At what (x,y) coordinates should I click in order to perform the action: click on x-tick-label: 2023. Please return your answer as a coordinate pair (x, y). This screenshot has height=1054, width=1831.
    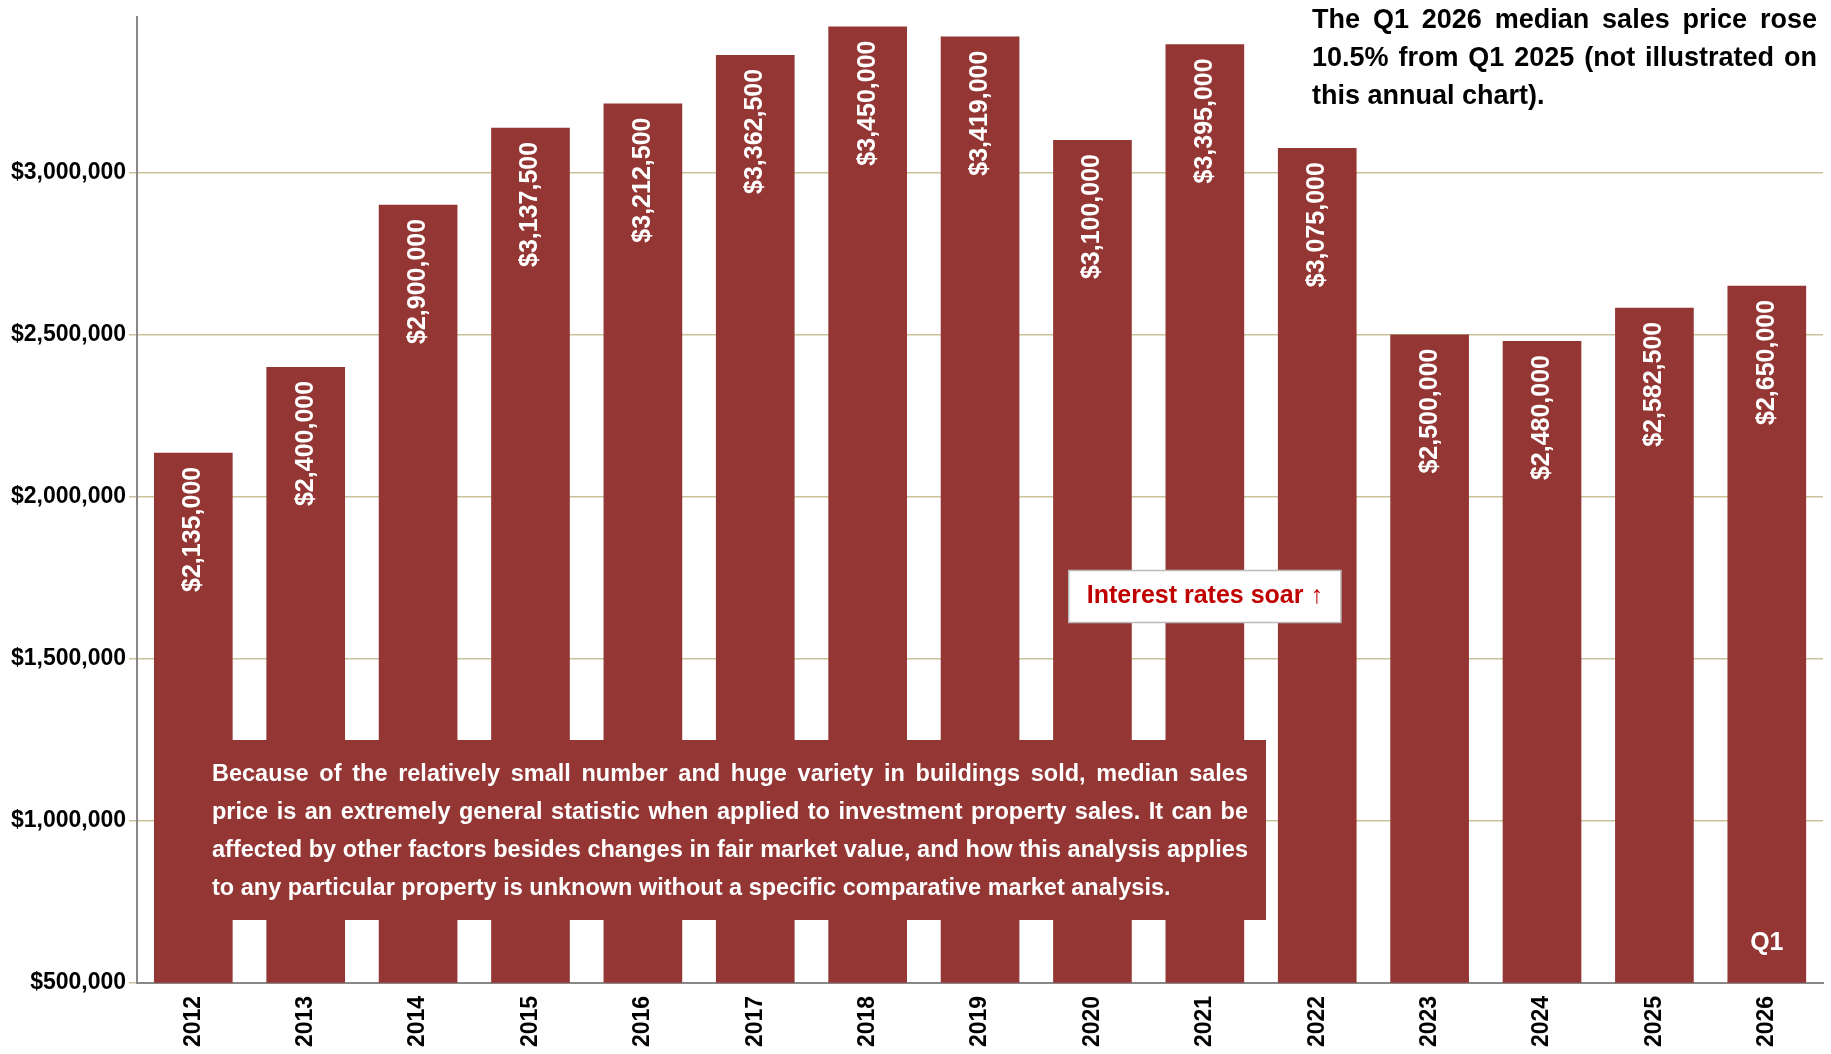
    Looking at the image, I should click on (1427, 1021).